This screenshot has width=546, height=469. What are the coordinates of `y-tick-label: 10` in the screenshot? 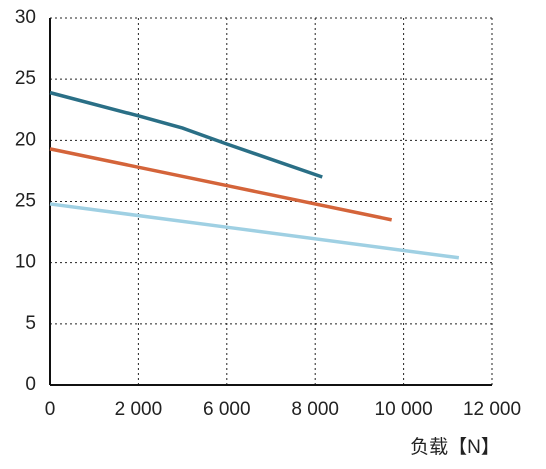 It's located at (25, 262).